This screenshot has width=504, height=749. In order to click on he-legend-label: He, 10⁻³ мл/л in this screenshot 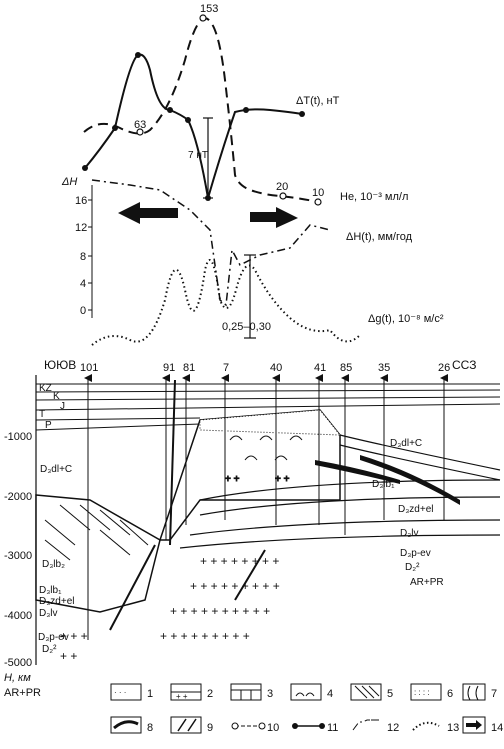, I will do `click(374, 197)`.